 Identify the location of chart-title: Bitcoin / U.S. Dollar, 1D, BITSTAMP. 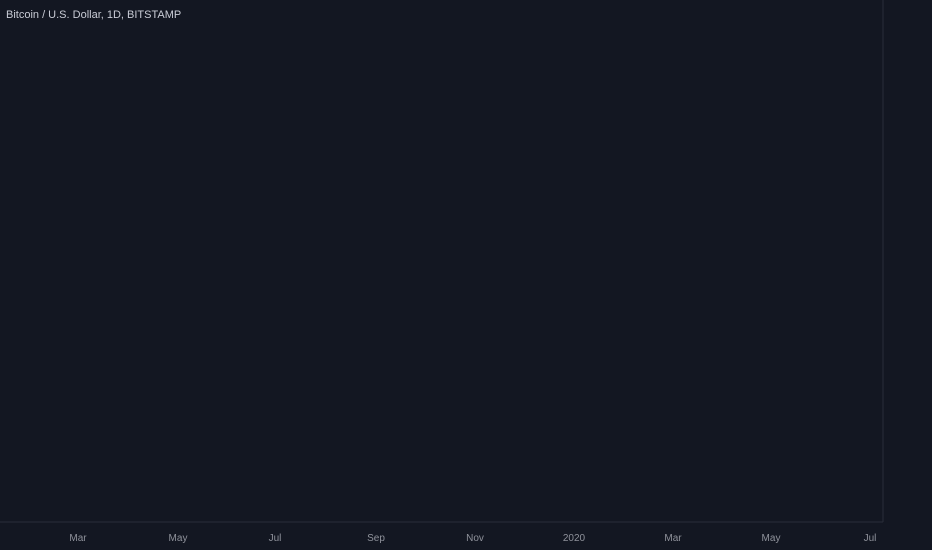
(94, 15).